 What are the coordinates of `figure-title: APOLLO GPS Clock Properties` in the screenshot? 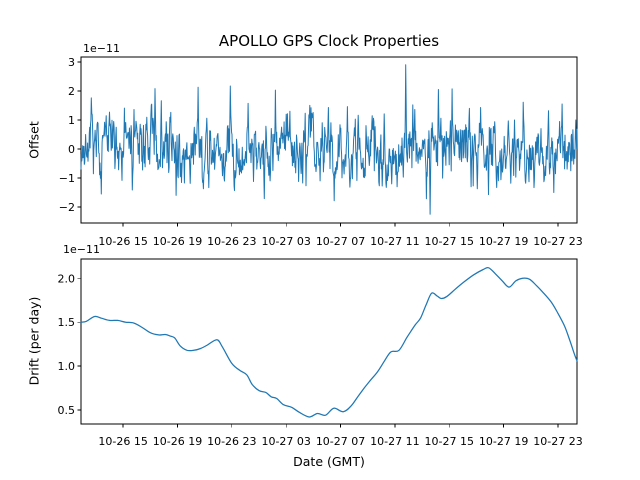 It's located at (329, 41).